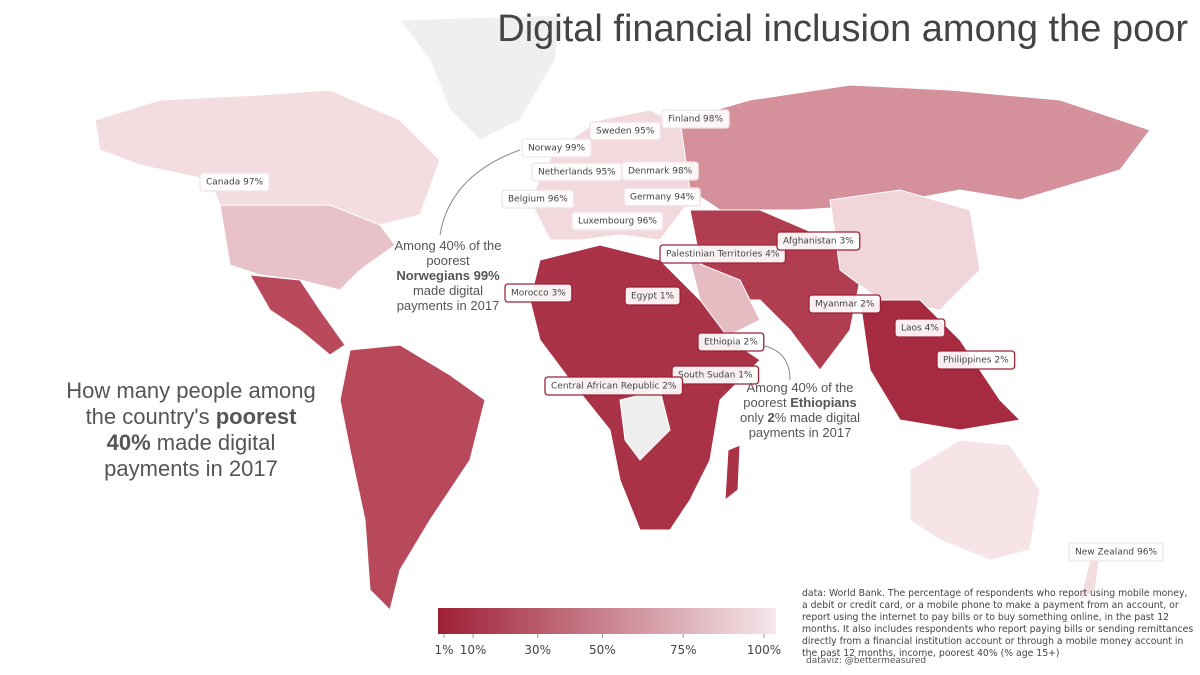 This screenshot has width=1200, height=675. Describe the element at coordinates (480, 77) in the screenshot. I see `greenland` at that location.